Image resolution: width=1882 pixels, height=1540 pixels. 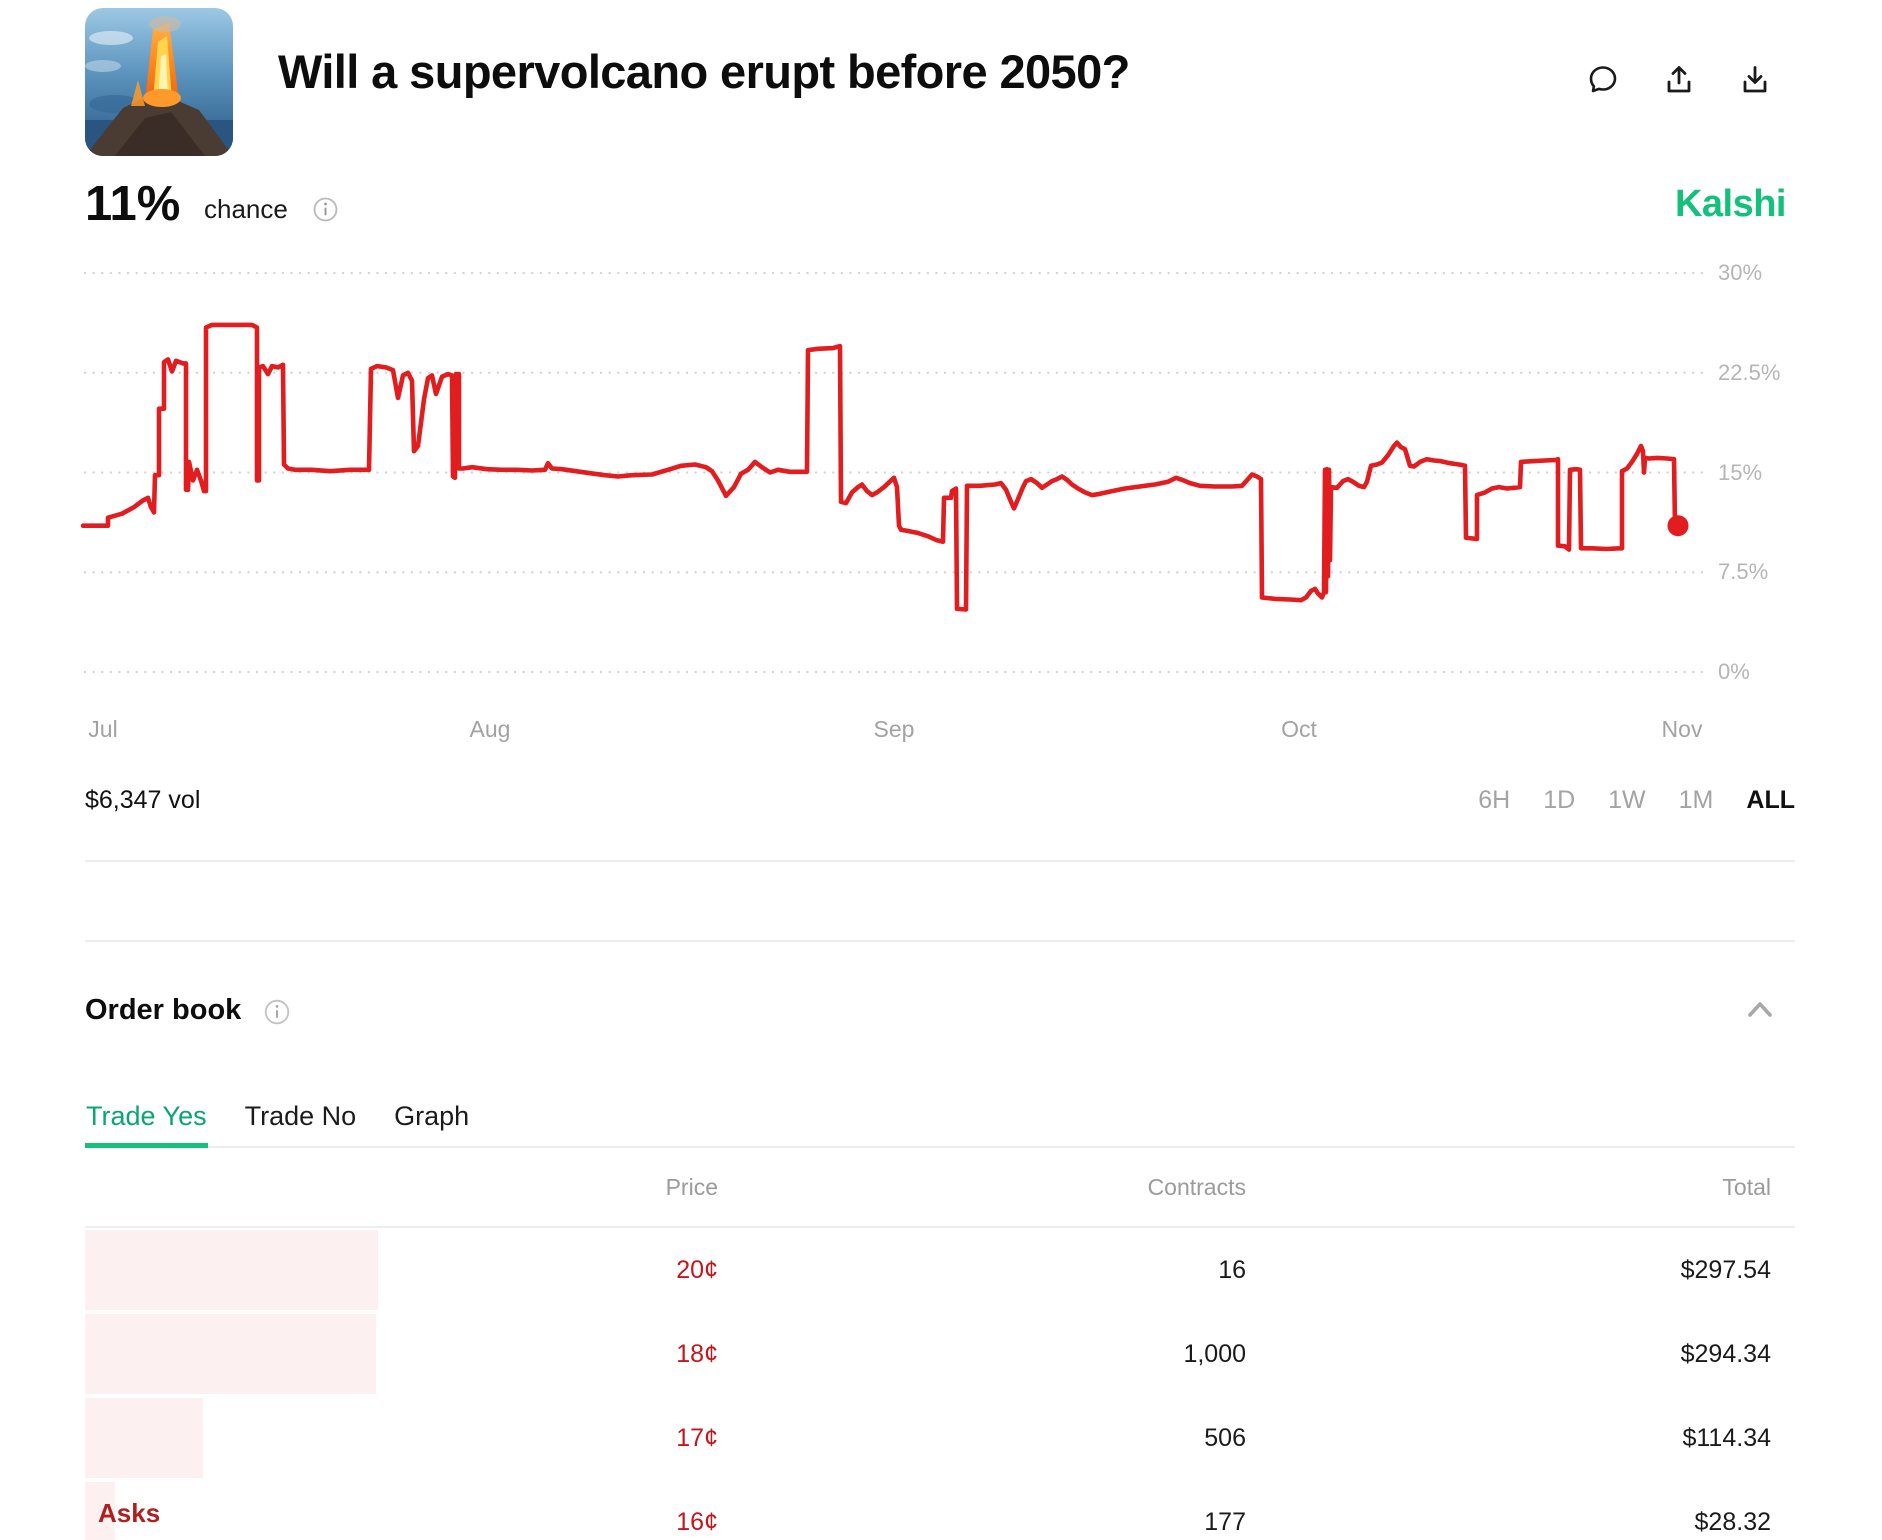 I want to click on orderbook-collapse-button, so click(x=1760, y=1010).